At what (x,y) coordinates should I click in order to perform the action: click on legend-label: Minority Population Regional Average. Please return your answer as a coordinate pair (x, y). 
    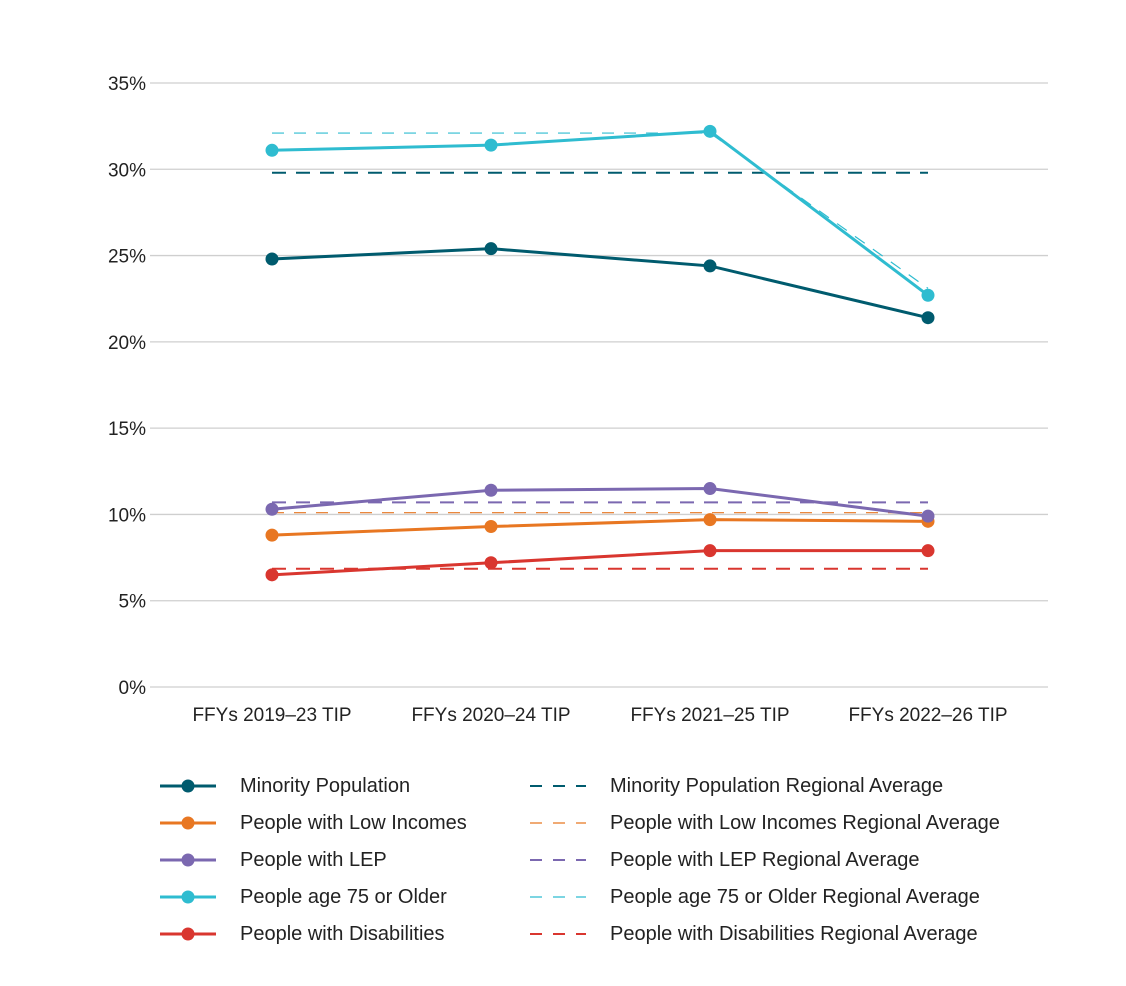
    Looking at the image, I should click on (777, 785).